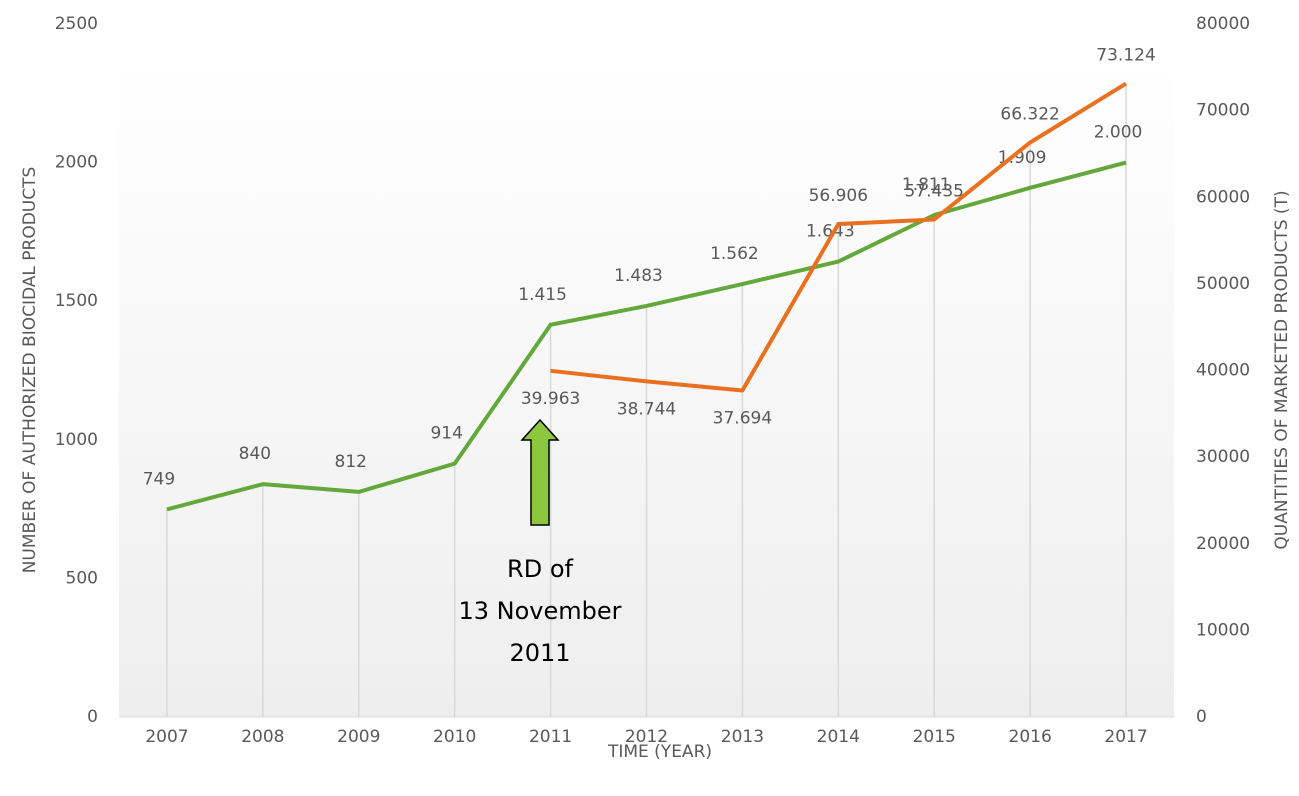 This screenshot has height=796, width=1299. I want to click on x-tick-label: 2010, so click(454, 737).